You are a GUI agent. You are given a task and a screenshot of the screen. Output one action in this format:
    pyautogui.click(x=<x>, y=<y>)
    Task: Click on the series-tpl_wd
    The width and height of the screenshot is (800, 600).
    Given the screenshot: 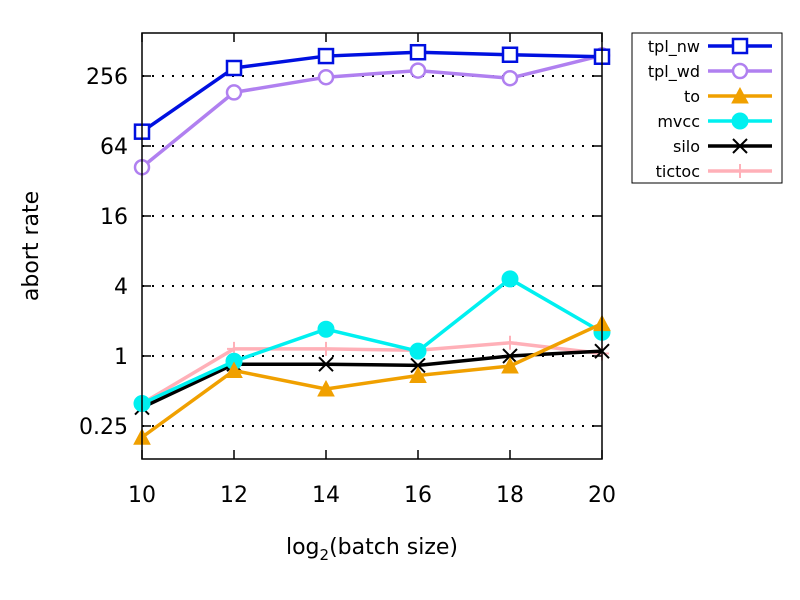 What is the action you would take?
    pyautogui.click(x=372, y=111)
    